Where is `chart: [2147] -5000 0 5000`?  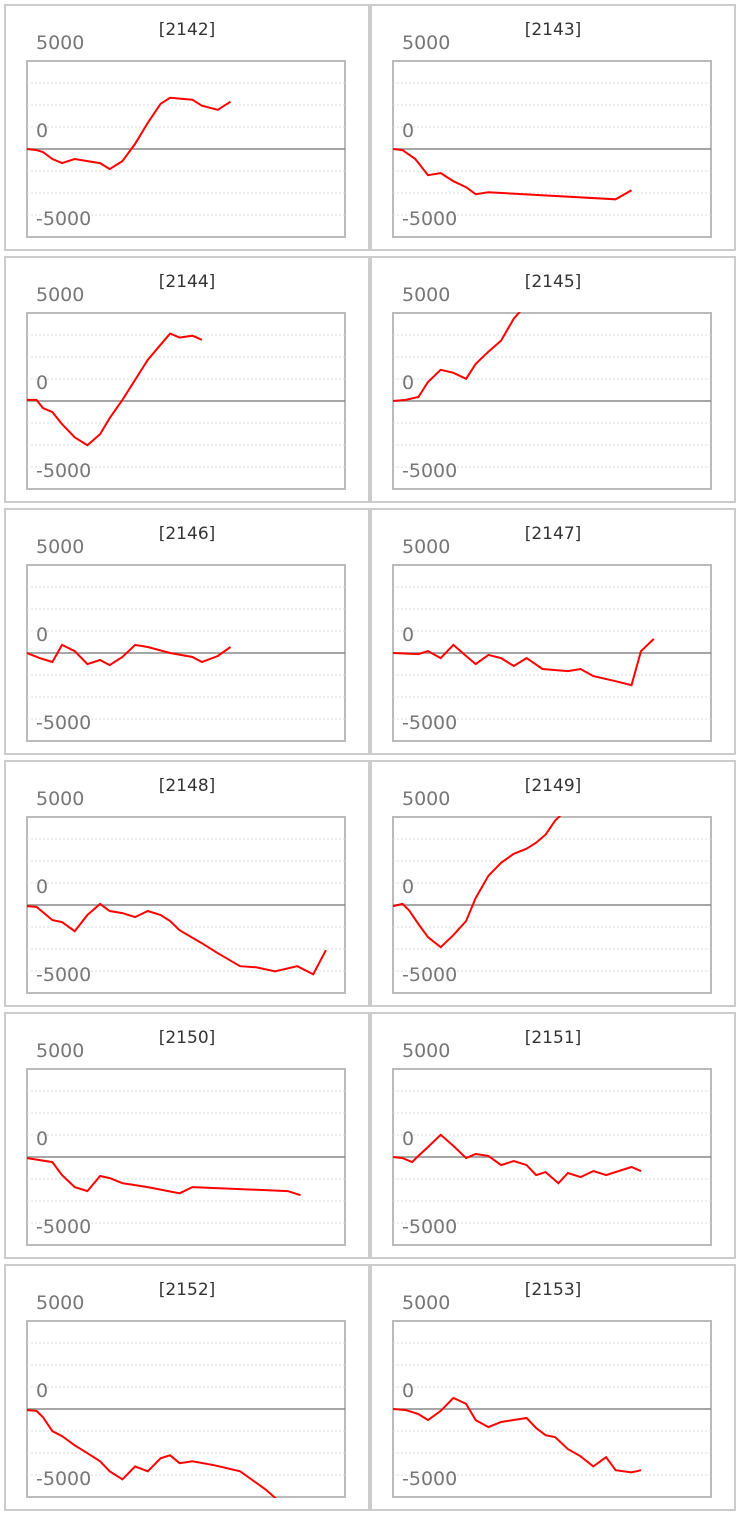
chart: [2147] -5000 0 5000 is located at coordinates (552, 633).